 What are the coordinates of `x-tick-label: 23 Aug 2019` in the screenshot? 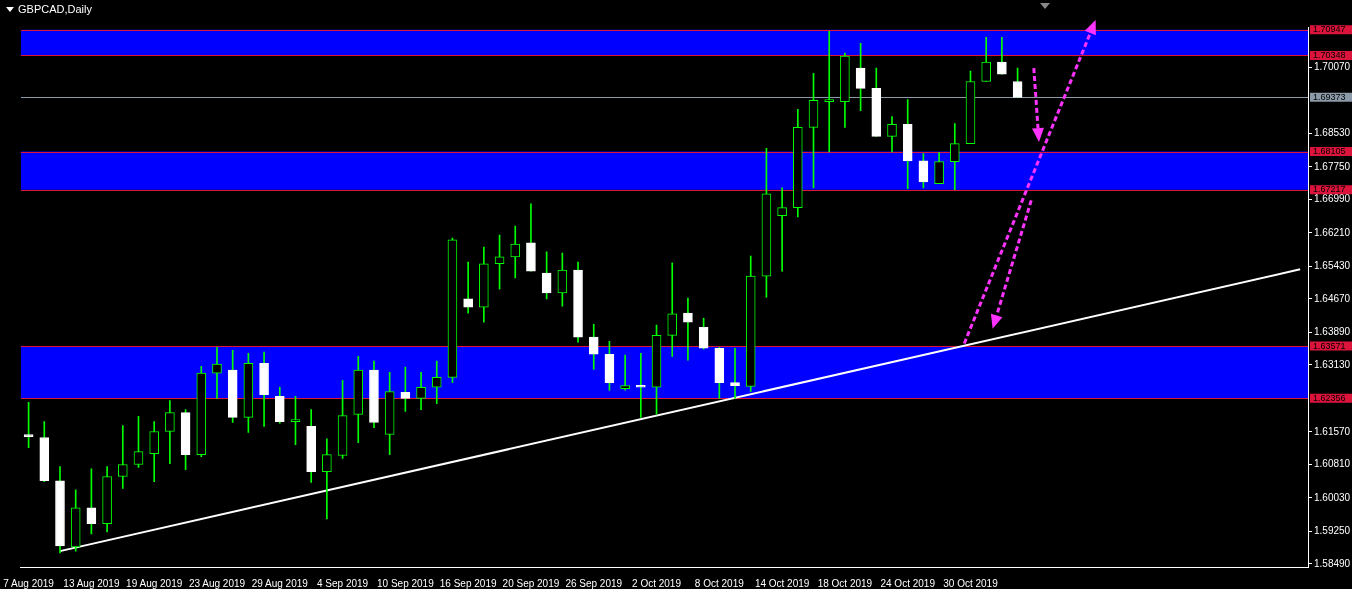 It's located at (217, 583).